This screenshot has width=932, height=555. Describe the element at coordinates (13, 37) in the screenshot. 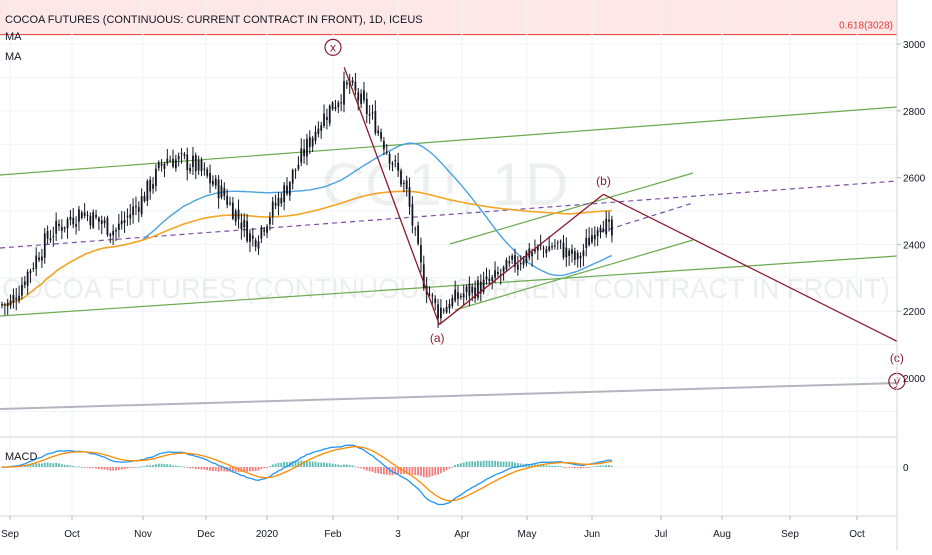

I see `ma-indicator-label-1: MA` at that location.